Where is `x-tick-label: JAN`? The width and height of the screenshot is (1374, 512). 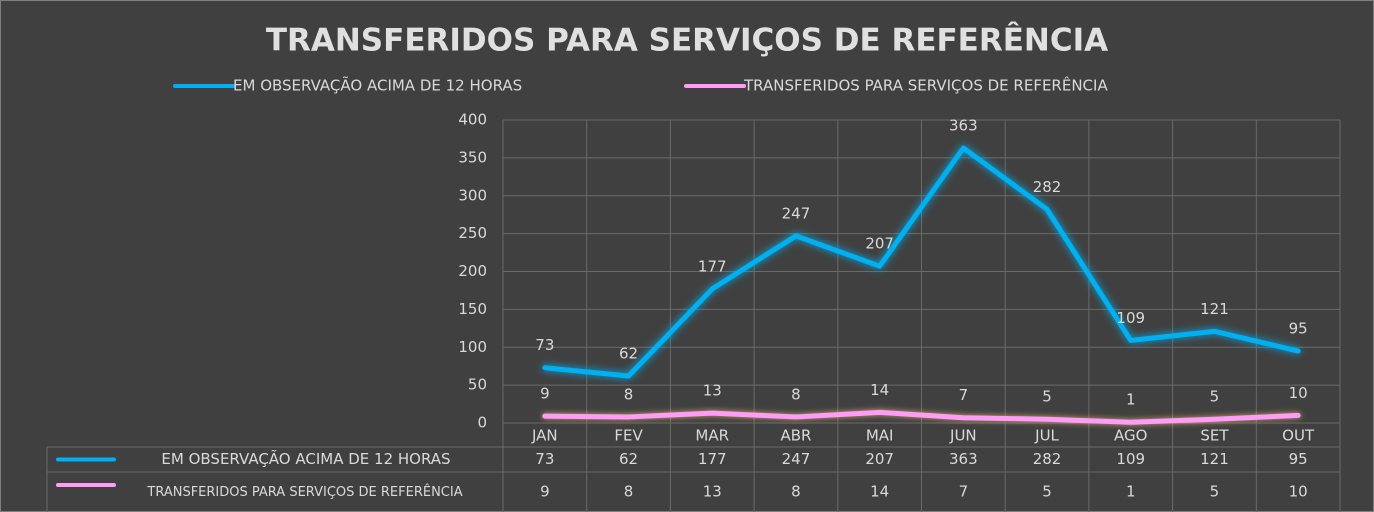
x-tick-label: JAN is located at coordinates (544, 436).